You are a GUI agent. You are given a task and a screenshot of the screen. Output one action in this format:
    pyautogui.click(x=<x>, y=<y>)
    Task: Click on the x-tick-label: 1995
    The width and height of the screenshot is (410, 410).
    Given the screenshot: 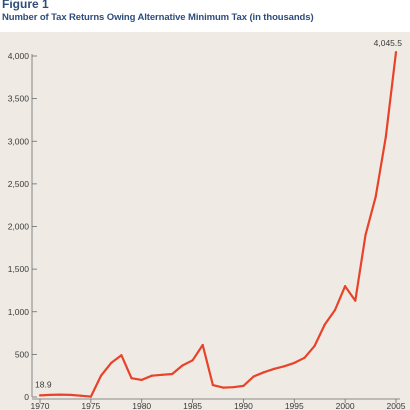 What is the action you would take?
    pyautogui.click(x=294, y=405)
    